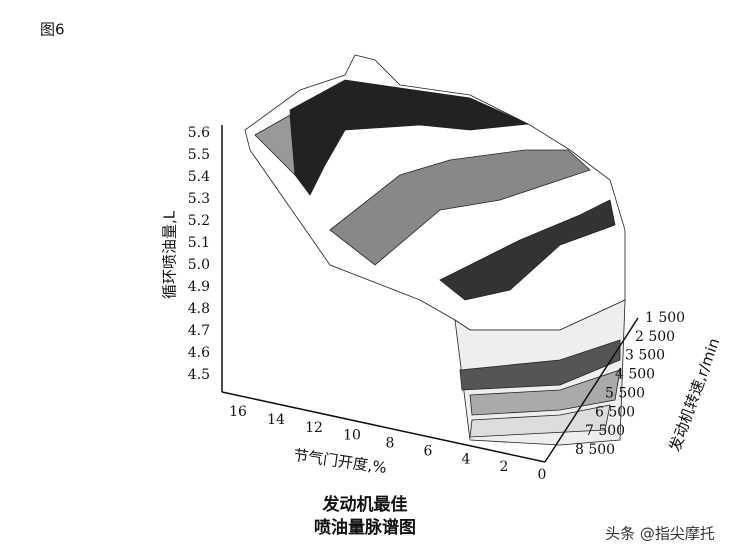  What do you see at coordinates (276, 420) in the screenshot?
I see `x-tick-label: 14` at bounding box center [276, 420].